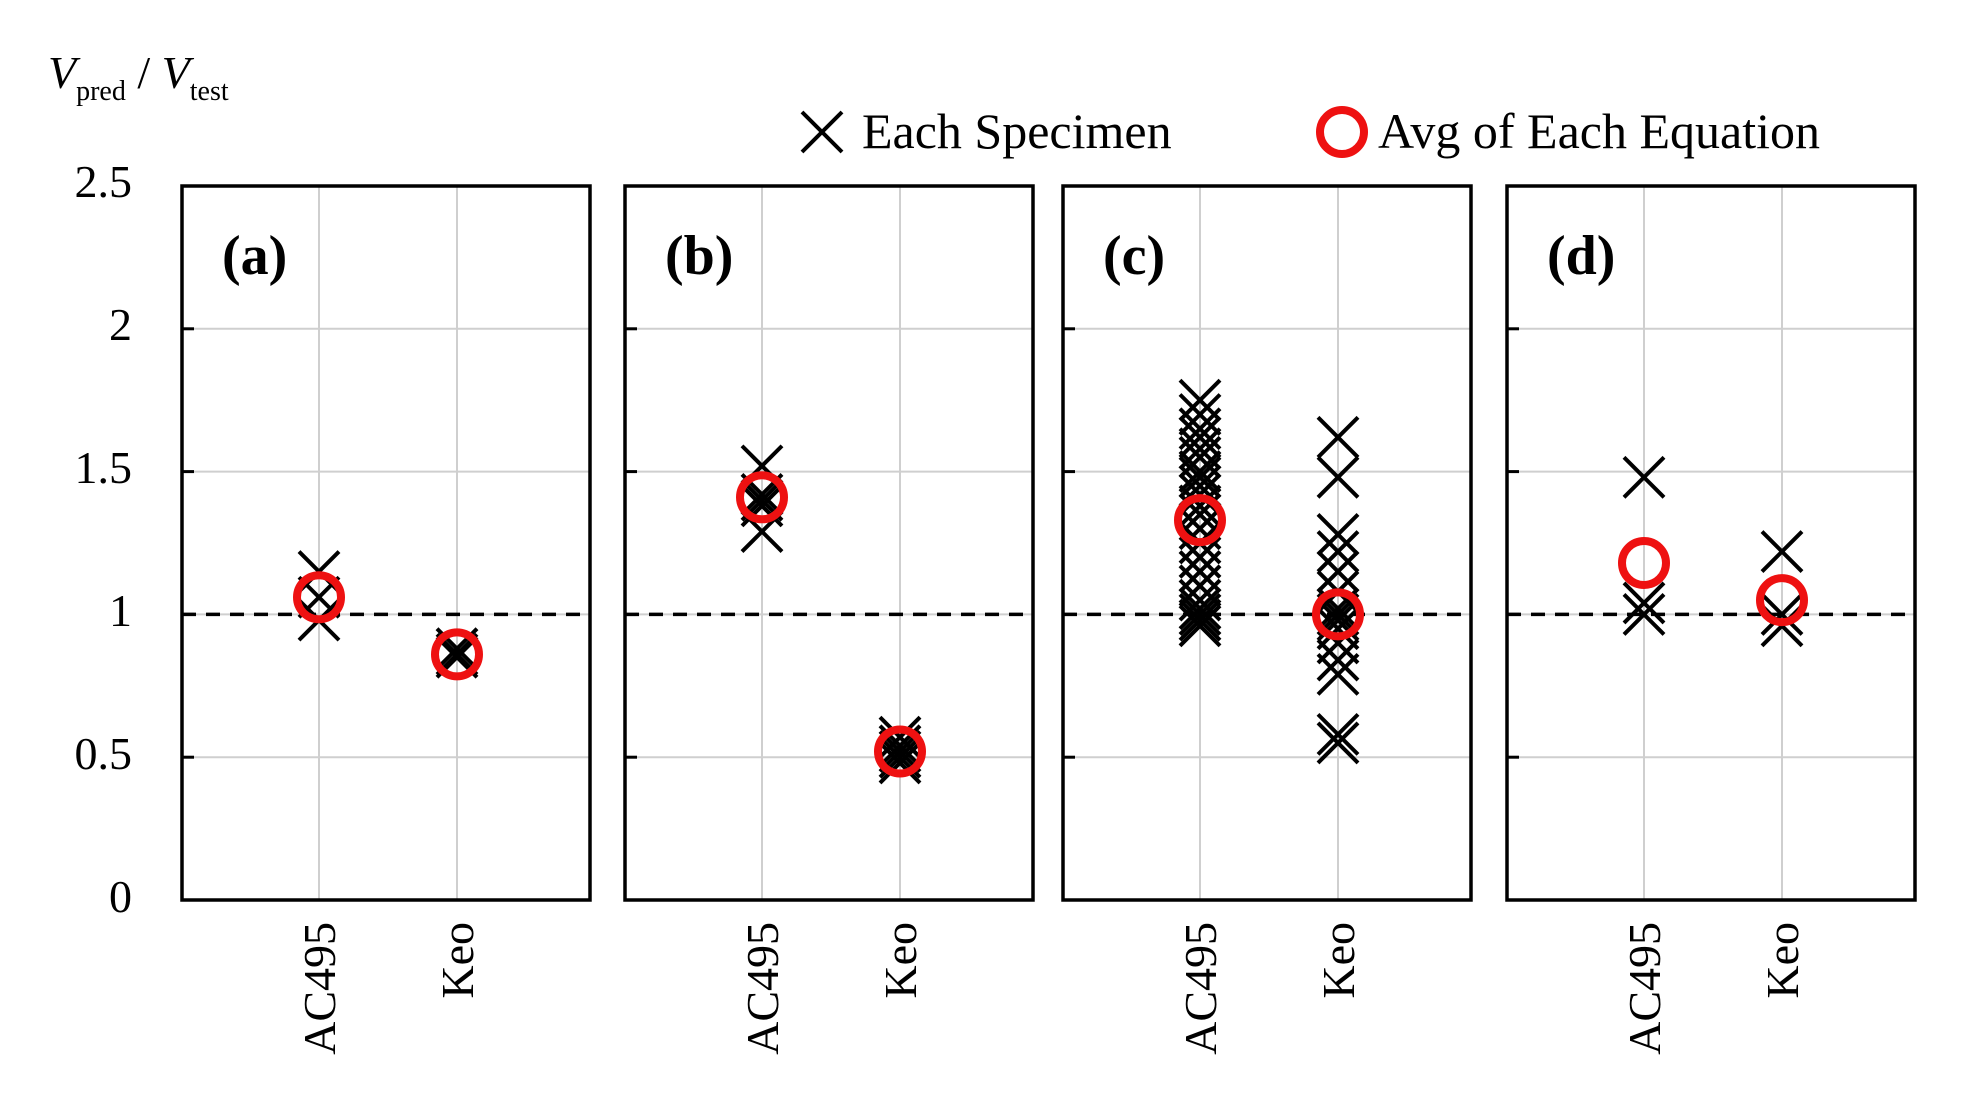 This screenshot has height=1113, width=1961. I want to click on y-title-v2: V, so click(178, 72).